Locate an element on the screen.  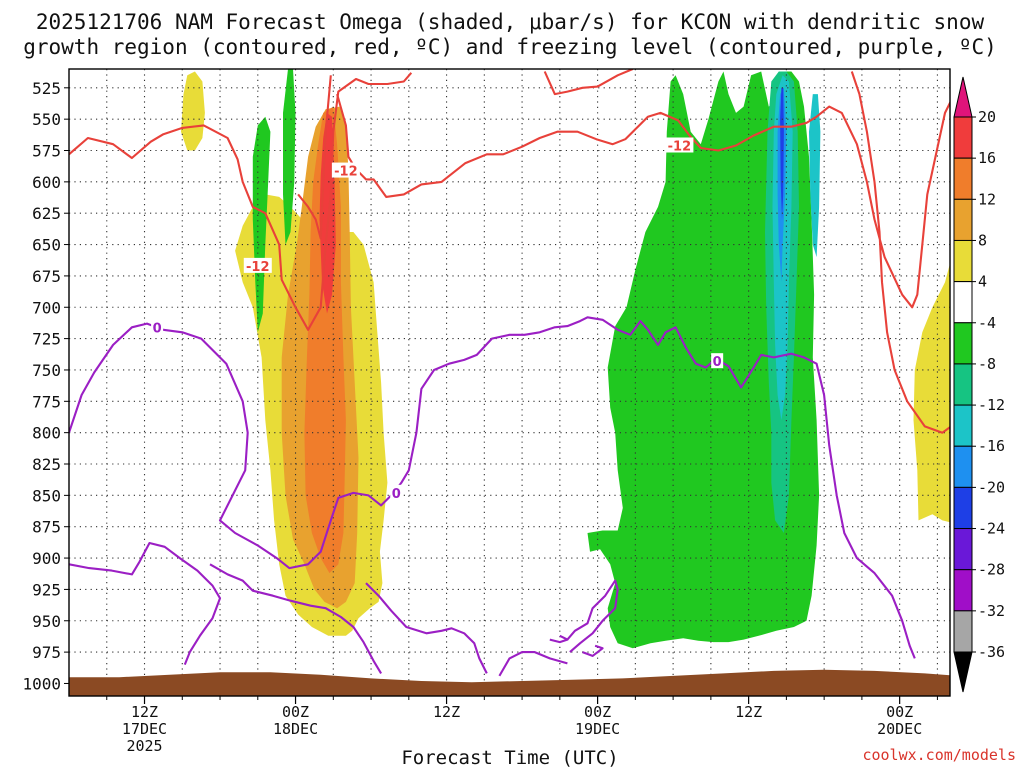
x-tick-label-72-1: 00Z is located at coordinates (899, 712).